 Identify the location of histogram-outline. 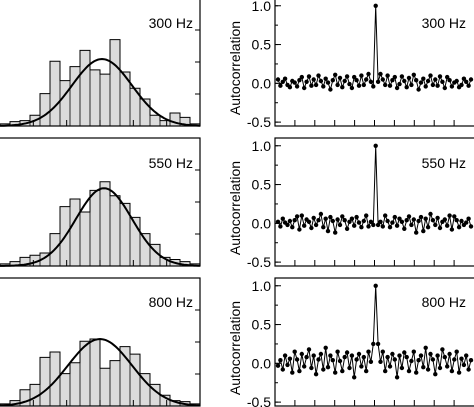
(100, 82).